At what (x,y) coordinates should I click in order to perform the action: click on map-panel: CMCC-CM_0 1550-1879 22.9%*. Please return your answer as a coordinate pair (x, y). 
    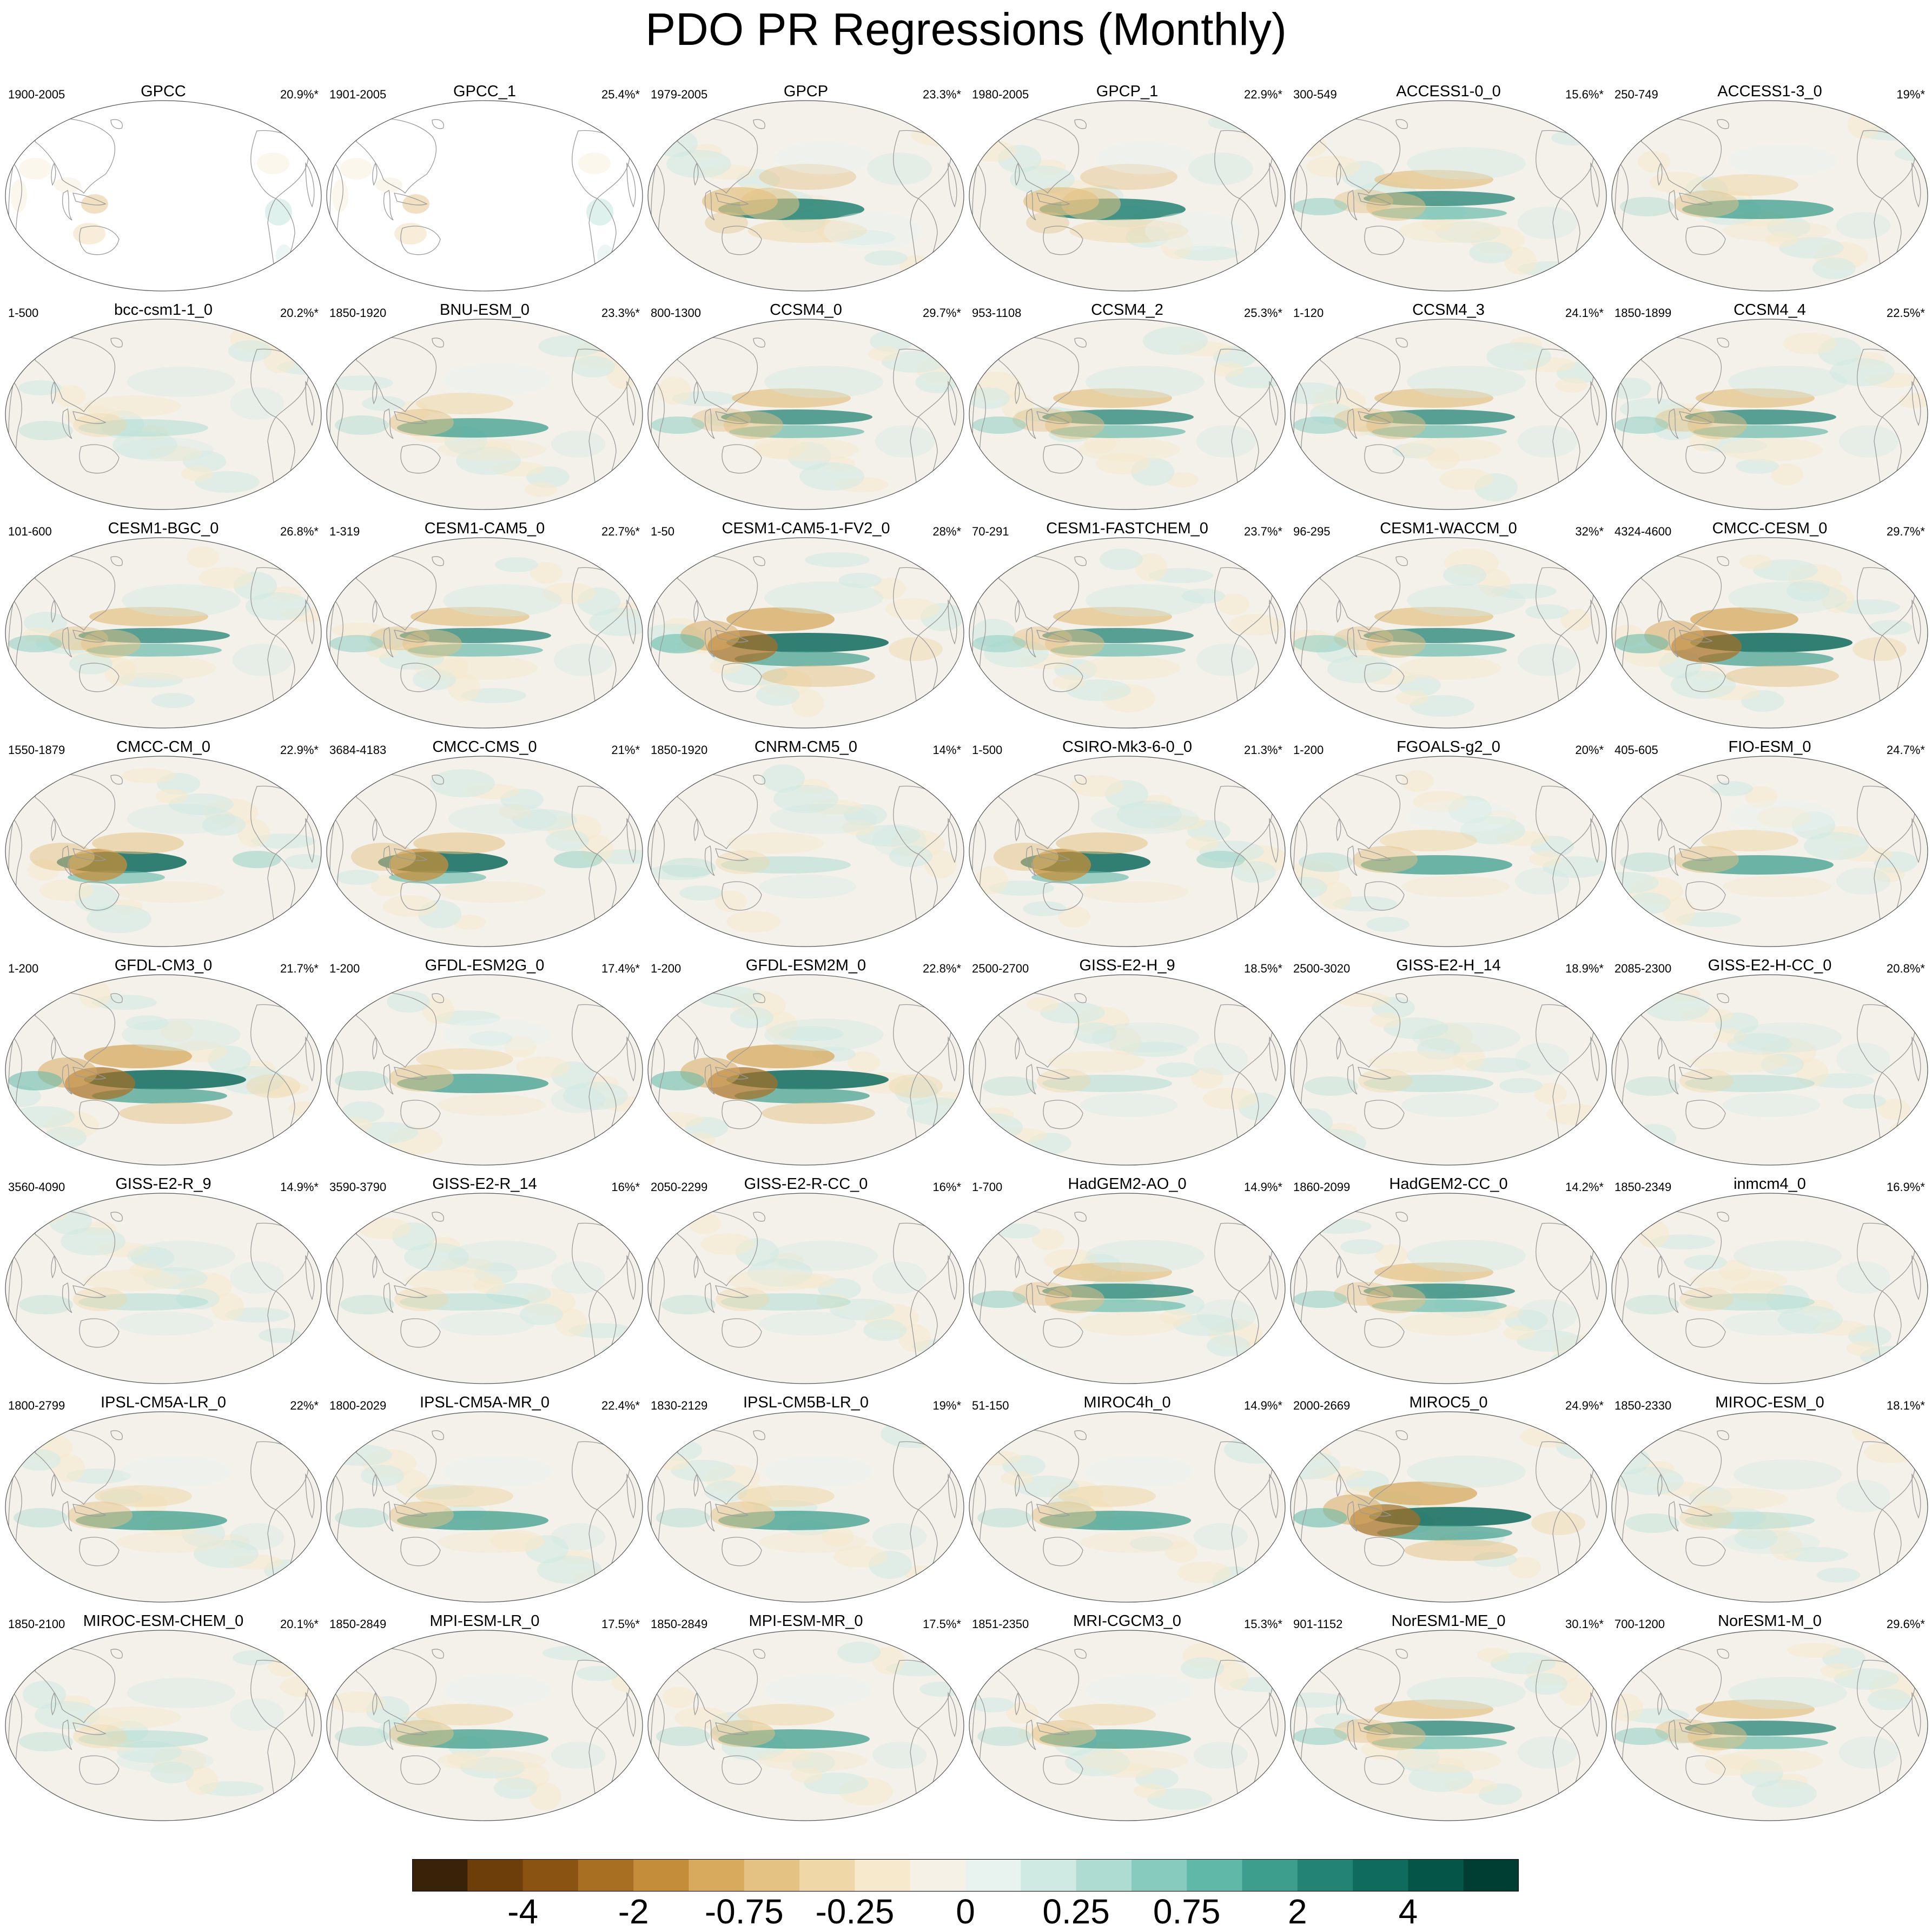
    Looking at the image, I should click on (163, 843).